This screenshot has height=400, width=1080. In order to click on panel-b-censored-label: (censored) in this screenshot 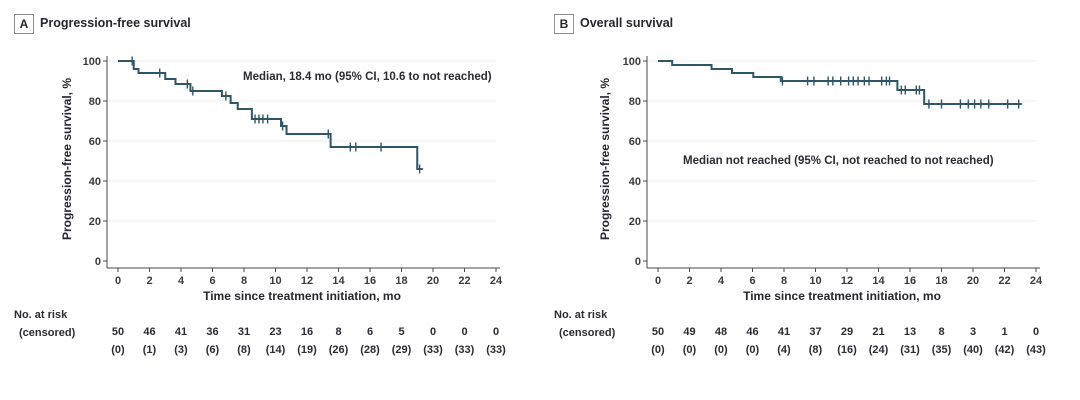, I will do `click(587, 333)`.